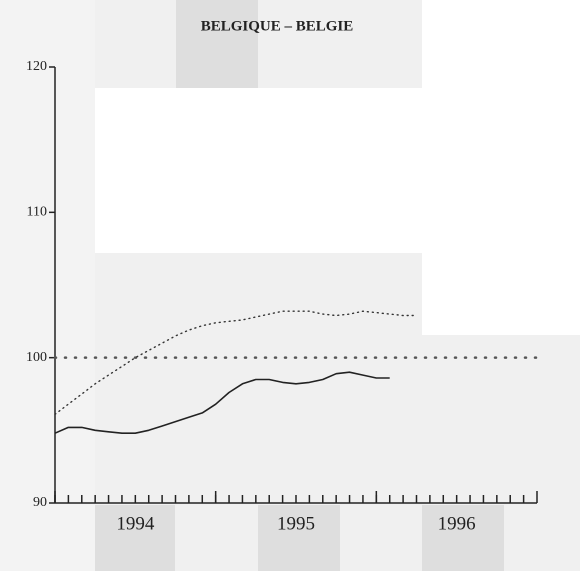 This screenshot has height=571, width=580. I want to click on y-tick-label: 100, so click(36, 357).